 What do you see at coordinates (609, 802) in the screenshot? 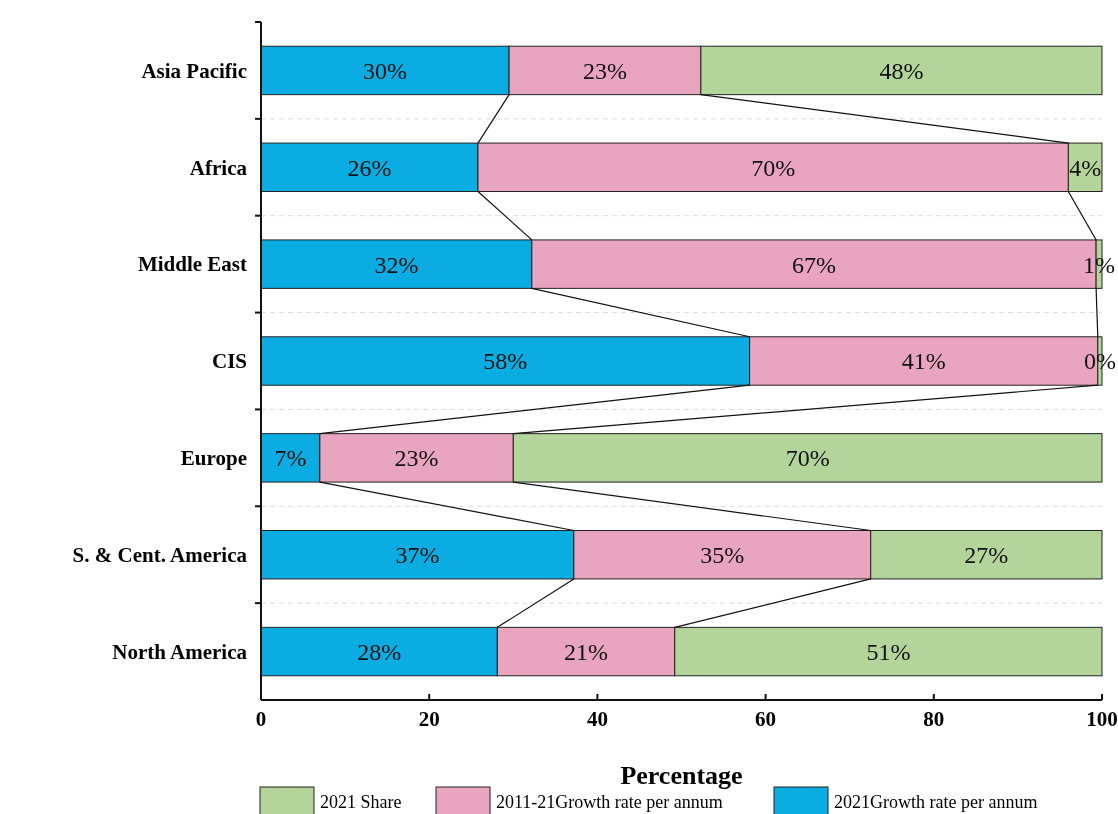
I see `legend-label: 2011-21Growth rate per annum` at bounding box center [609, 802].